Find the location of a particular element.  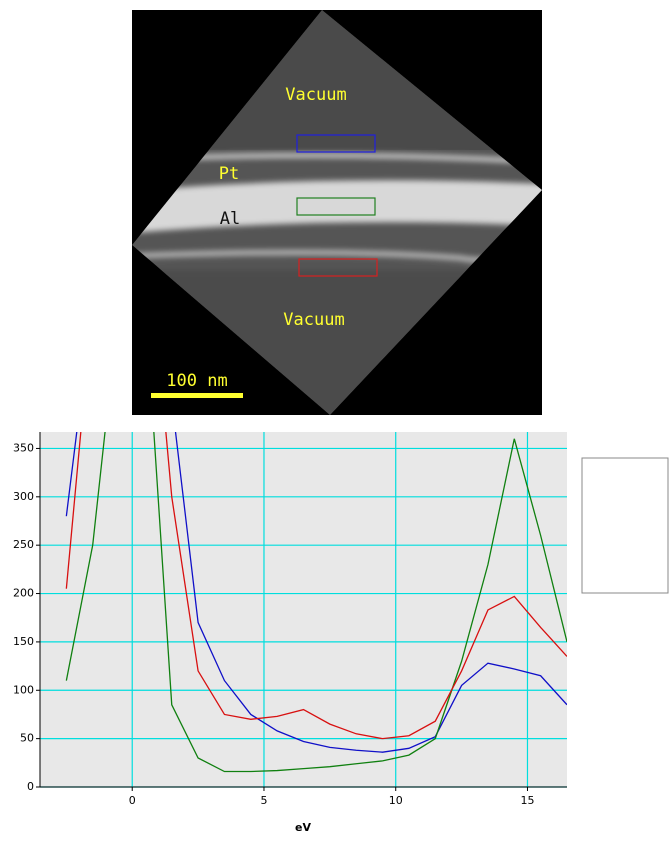

y-tick-label: 0 is located at coordinates (30, 786).